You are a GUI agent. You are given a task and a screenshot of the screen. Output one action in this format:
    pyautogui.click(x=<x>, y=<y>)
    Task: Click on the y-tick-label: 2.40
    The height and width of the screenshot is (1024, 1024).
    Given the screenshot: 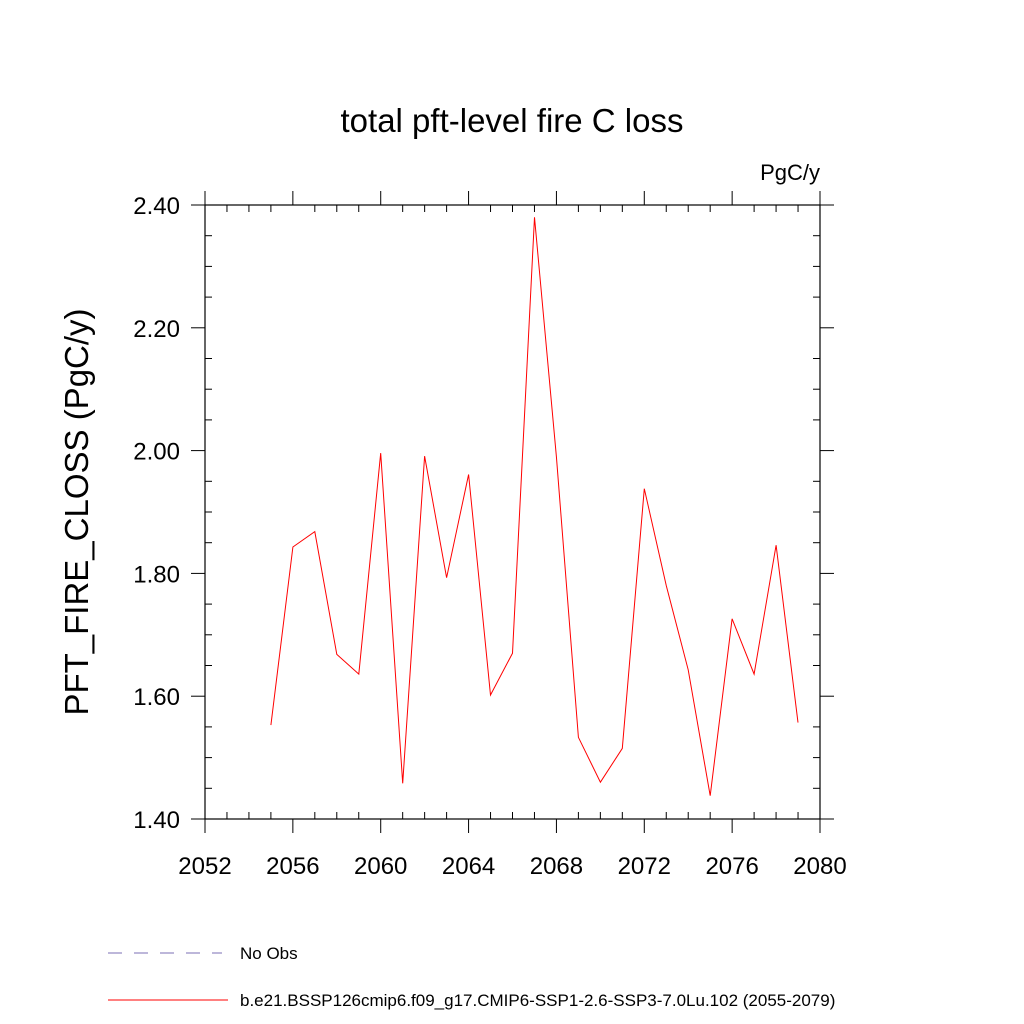 What is the action you would take?
    pyautogui.click(x=156, y=206)
    